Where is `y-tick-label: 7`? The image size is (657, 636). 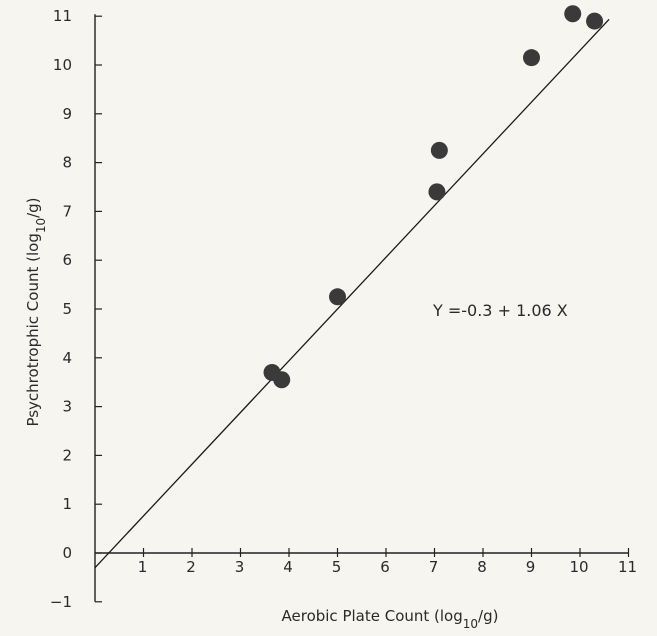 y-tick-label: 7 is located at coordinates (67, 211).